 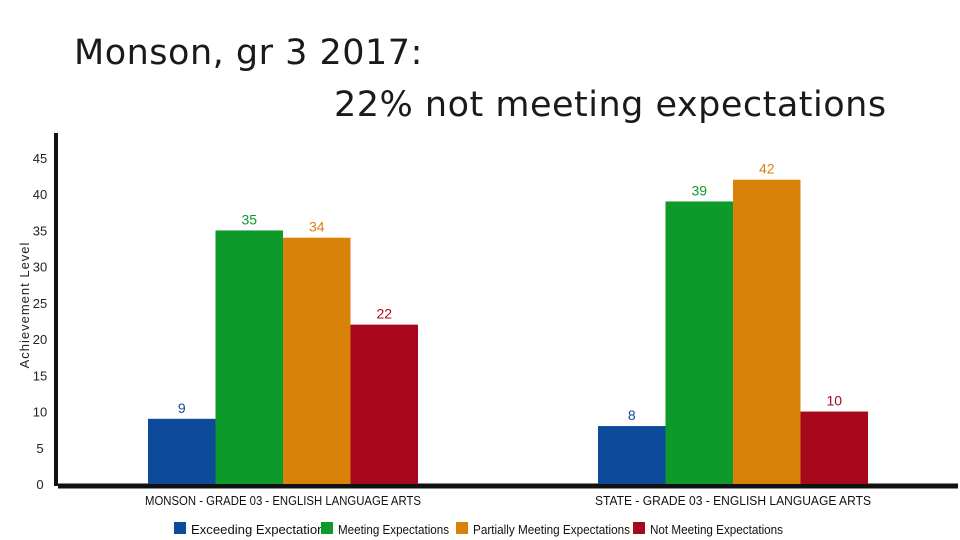 What do you see at coordinates (632, 415) in the screenshot?
I see `data-label: 8` at bounding box center [632, 415].